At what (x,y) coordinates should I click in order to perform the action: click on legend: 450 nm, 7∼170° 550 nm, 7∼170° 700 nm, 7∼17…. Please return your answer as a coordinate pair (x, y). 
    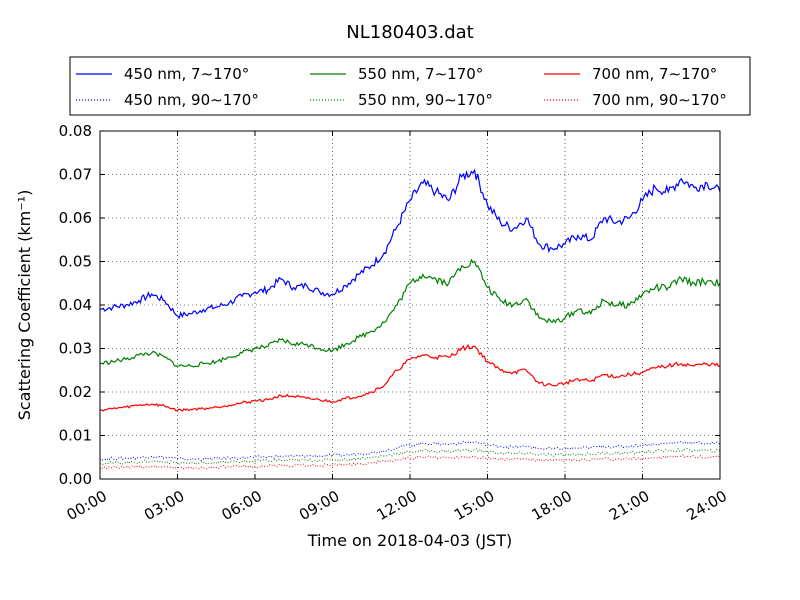
    Looking at the image, I should click on (410, 86).